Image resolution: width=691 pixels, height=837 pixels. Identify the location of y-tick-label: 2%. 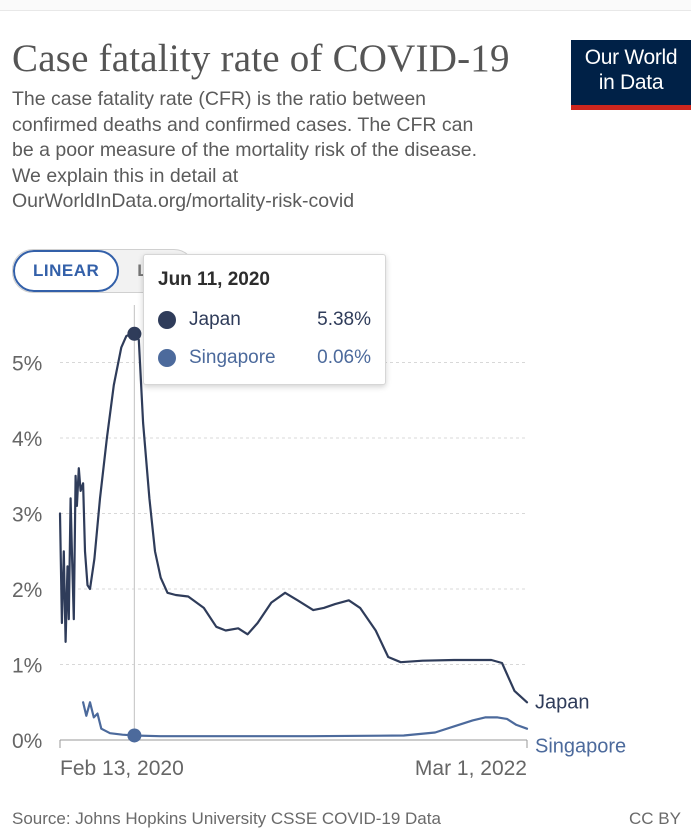
(27, 590).